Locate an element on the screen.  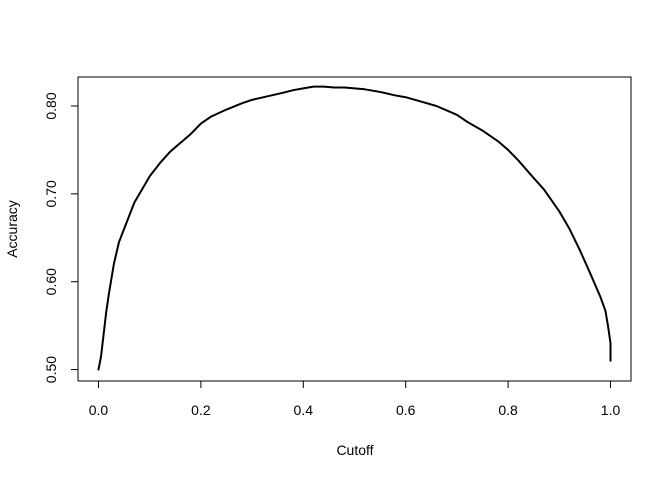
x-tick-label: 0.2 is located at coordinates (201, 410).